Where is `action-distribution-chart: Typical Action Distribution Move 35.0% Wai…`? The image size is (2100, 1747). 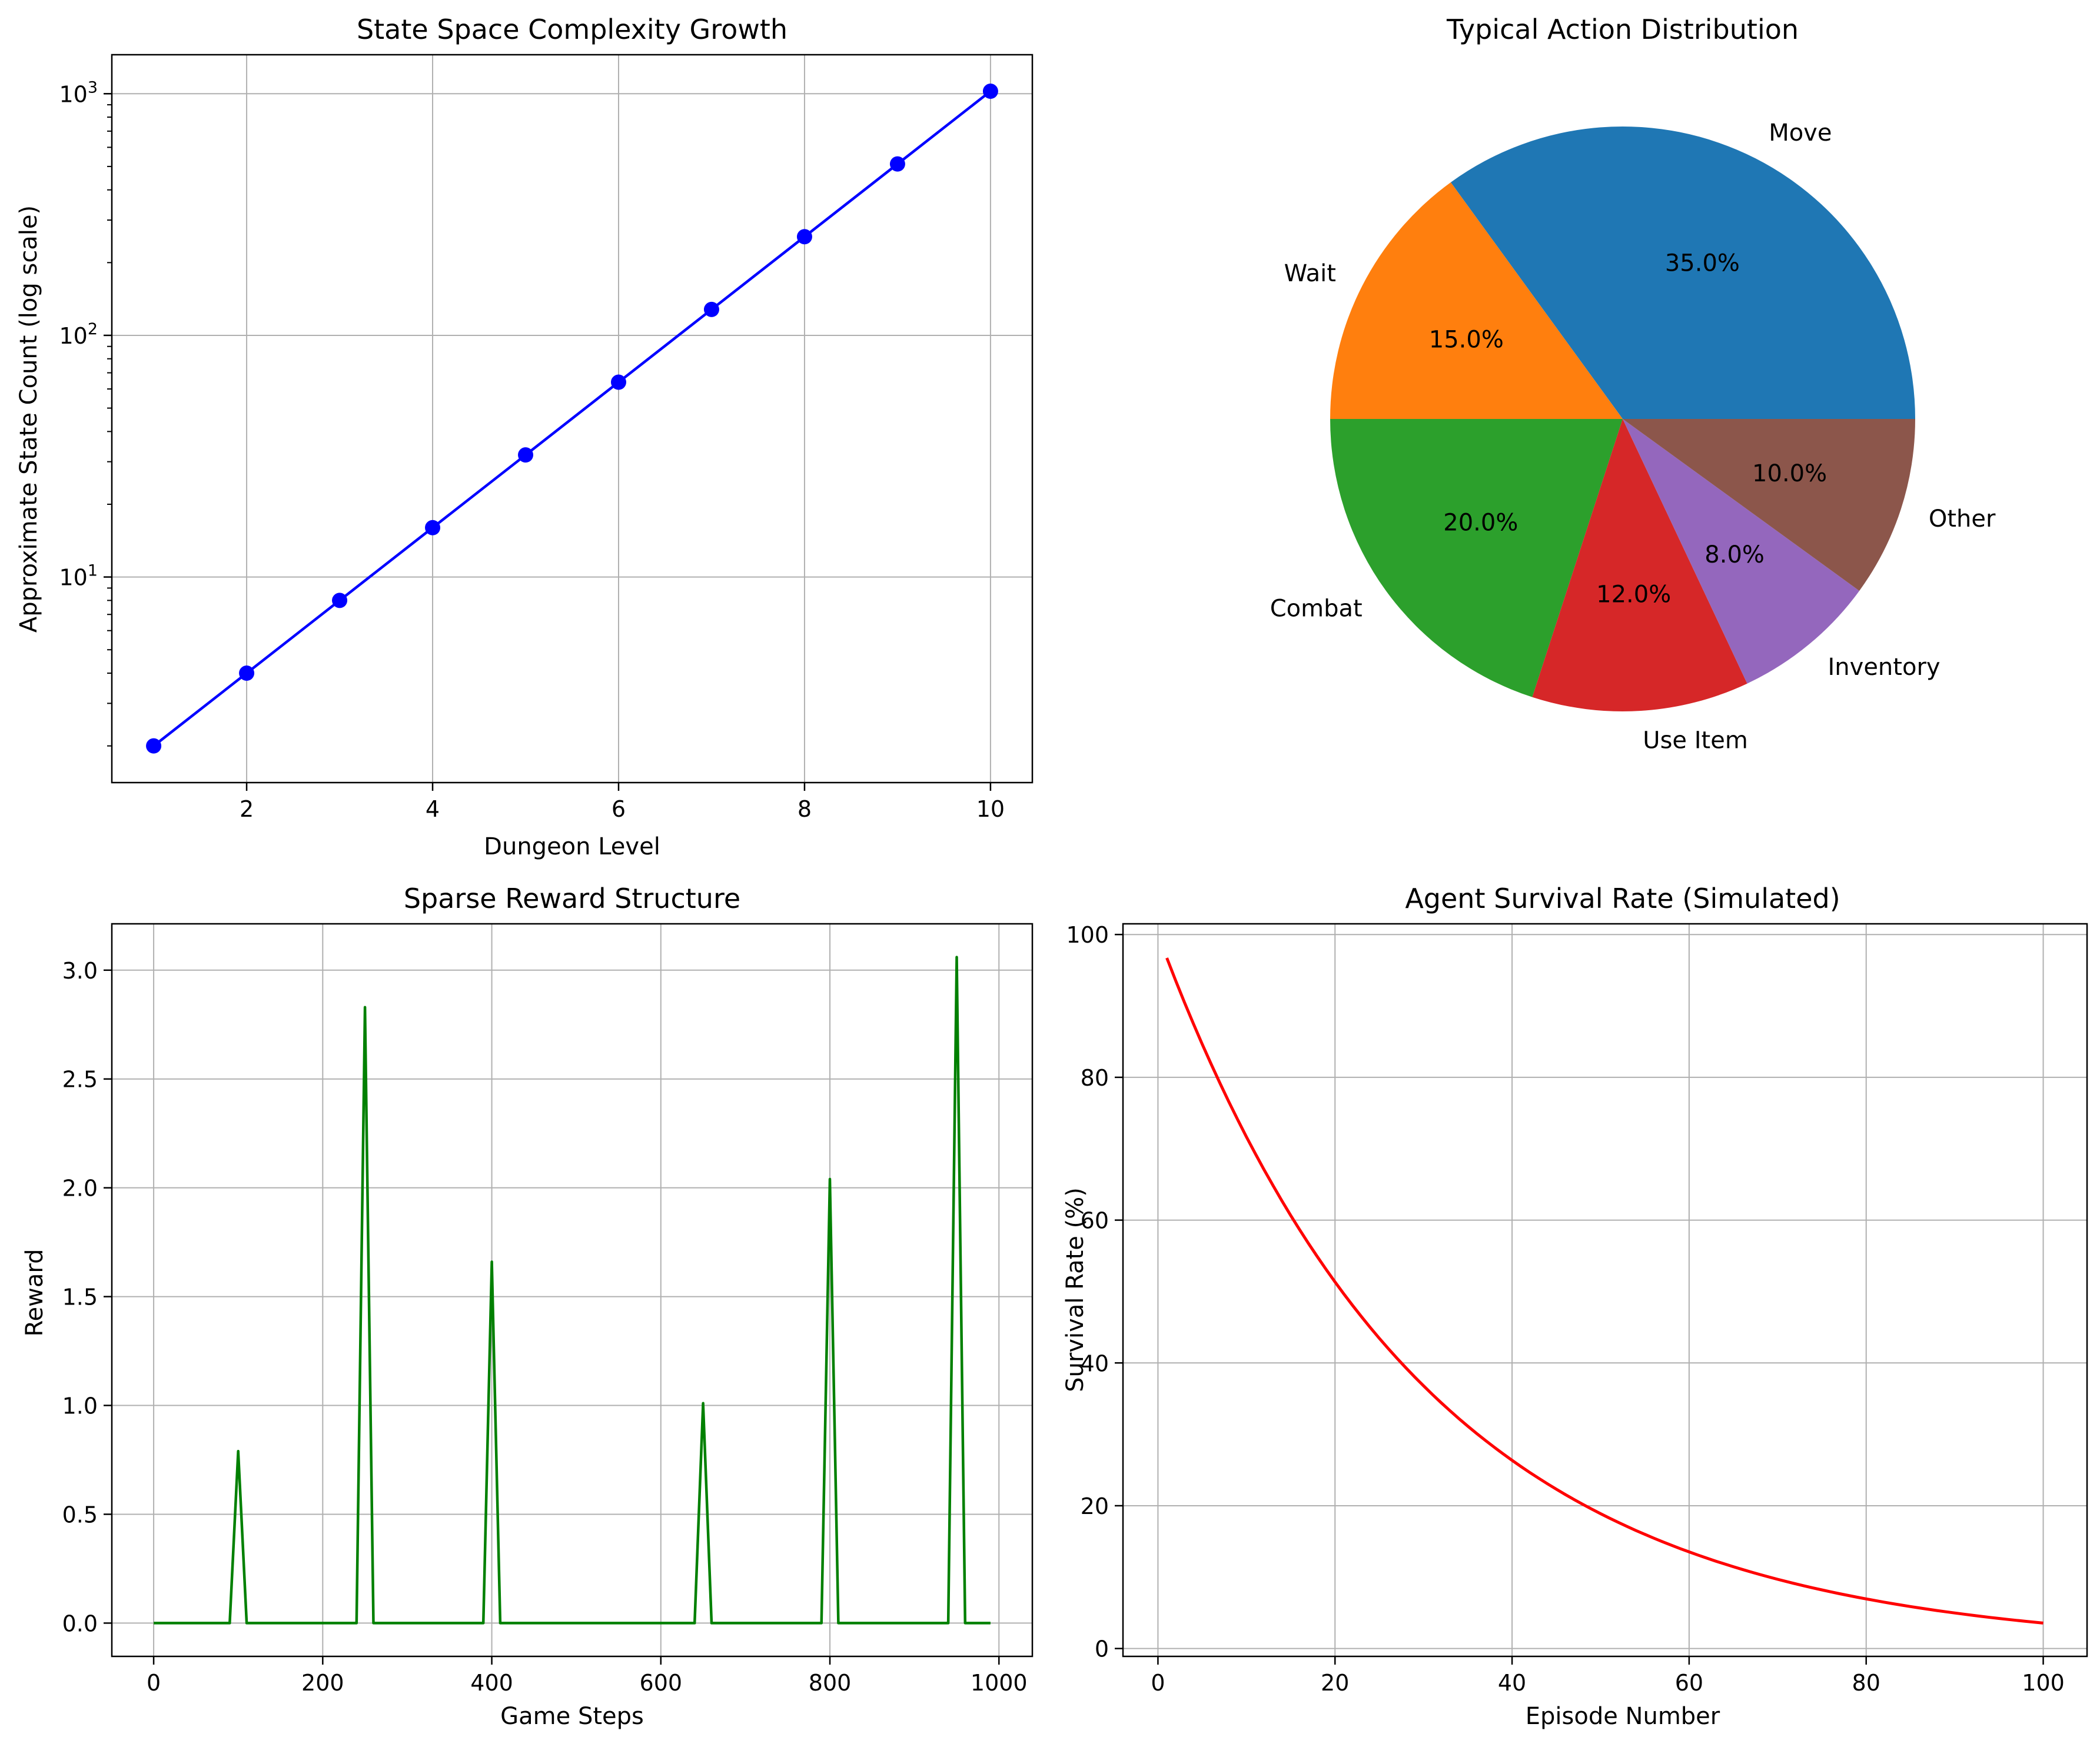
action-distribution-chart: Typical Action Distribution Move 35.0% Wai… is located at coordinates (1633, 384).